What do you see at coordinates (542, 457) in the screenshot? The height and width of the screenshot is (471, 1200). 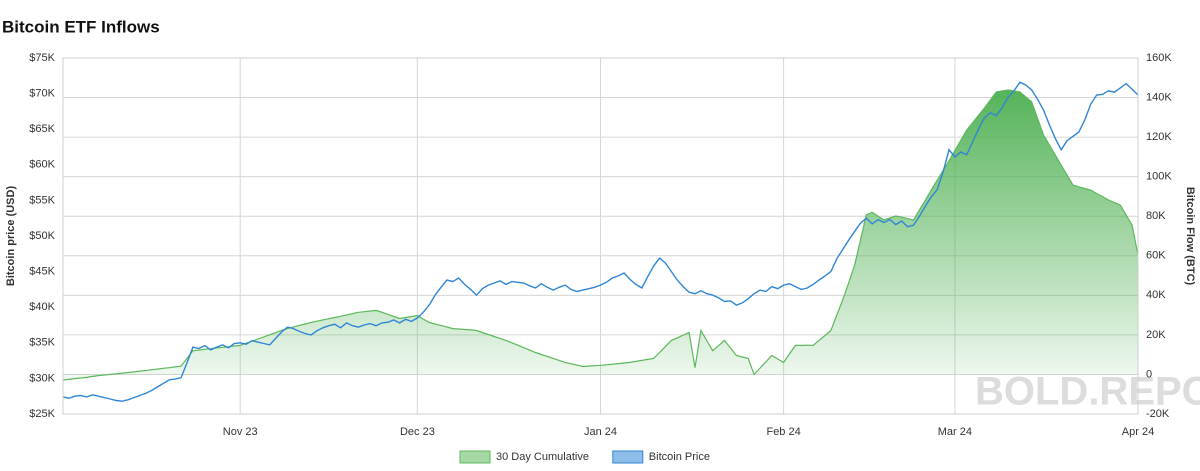 I see `legend-label: 30 Day Cumulative` at bounding box center [542, 457].